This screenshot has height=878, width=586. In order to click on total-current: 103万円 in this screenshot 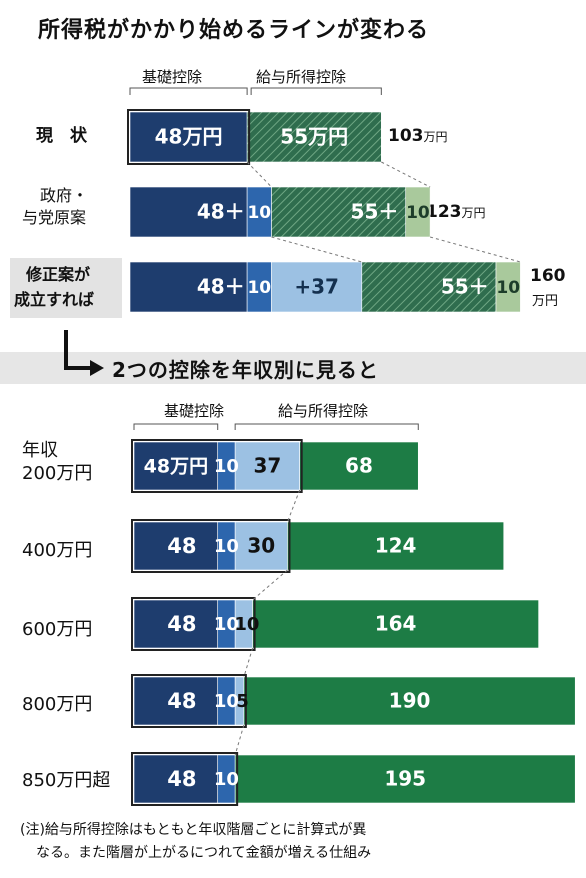, I will do `click(418, 136)`.